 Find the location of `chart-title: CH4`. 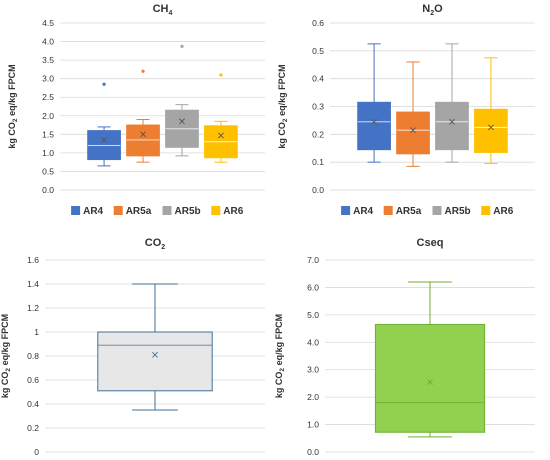

chart-title: CH4 is located at coordinates (163, 10).